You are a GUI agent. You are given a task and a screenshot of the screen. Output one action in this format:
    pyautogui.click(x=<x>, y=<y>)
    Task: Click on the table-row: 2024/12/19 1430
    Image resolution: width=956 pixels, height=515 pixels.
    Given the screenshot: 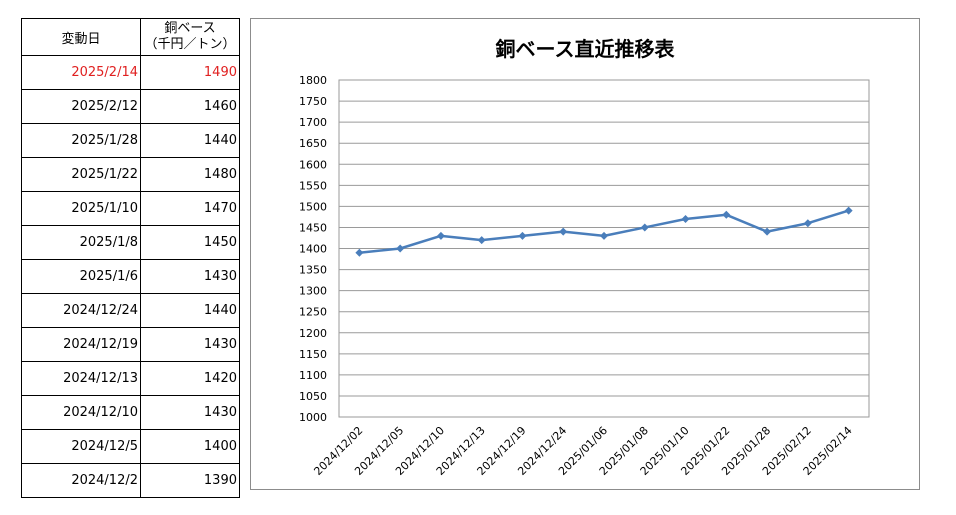 What is the action you would take?
    pyautogui.click(x=130, y=344)
    